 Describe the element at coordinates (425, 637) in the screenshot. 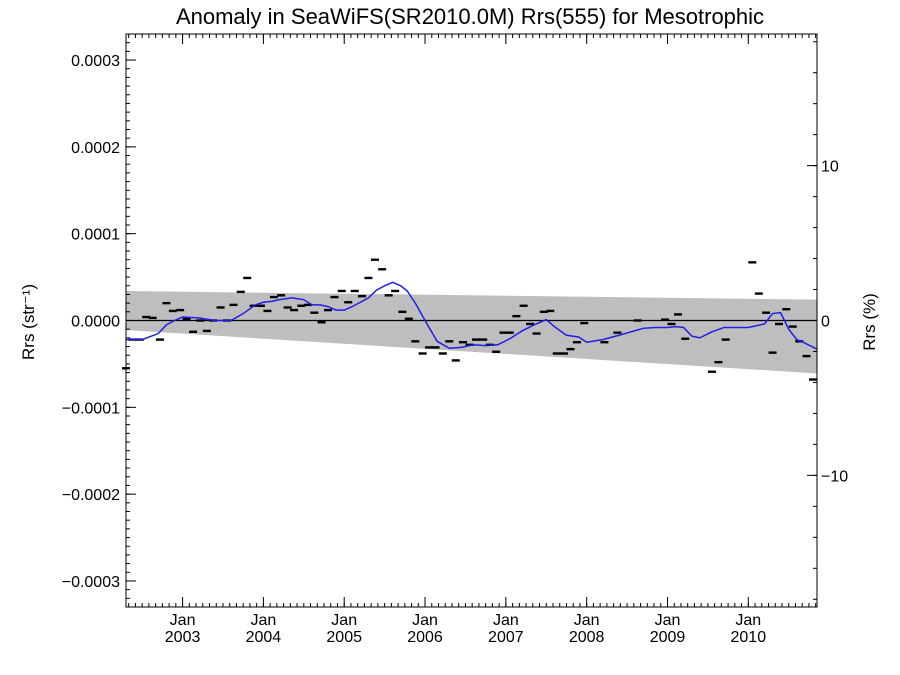

I see `x-tick-year-label: 2006` at that location.